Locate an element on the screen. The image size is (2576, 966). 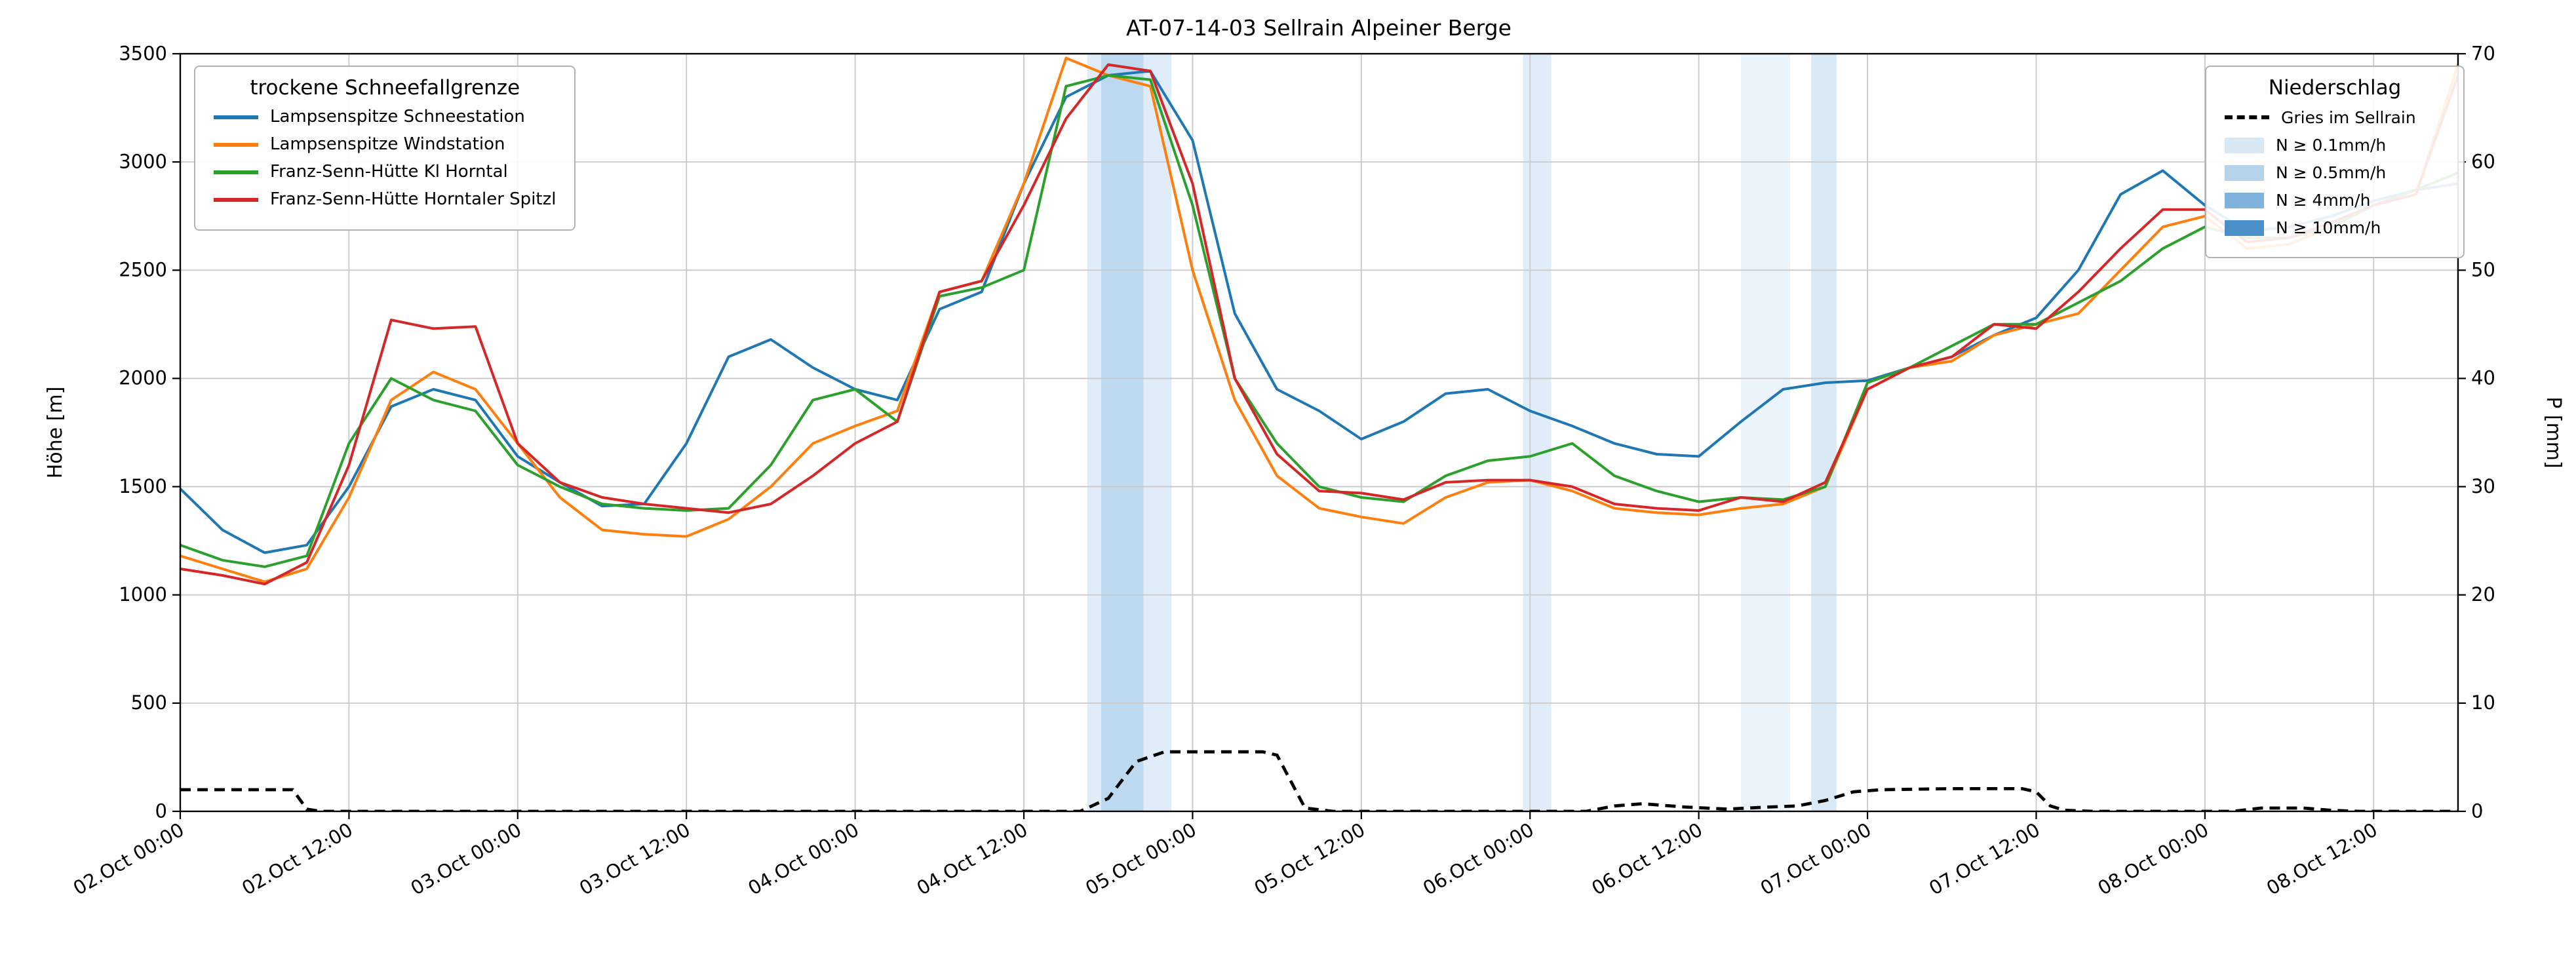
x-tick-label: 06.Oct 12:00 is located at coordinates (1647, 859).